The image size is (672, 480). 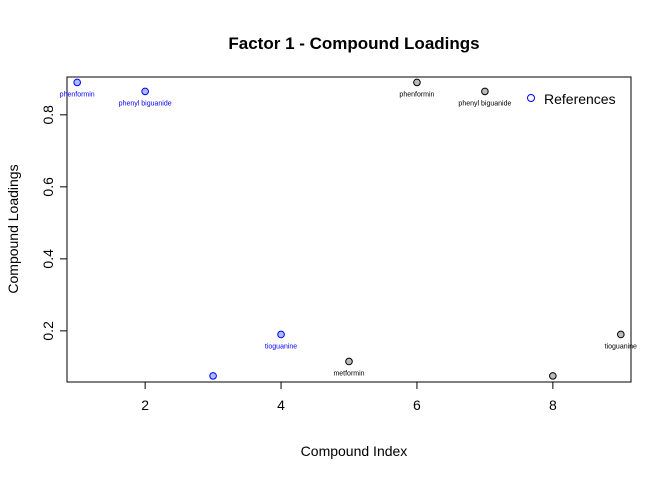 I want to click on y-axis-label: Compound Loadings, so click(x=13, y=228).